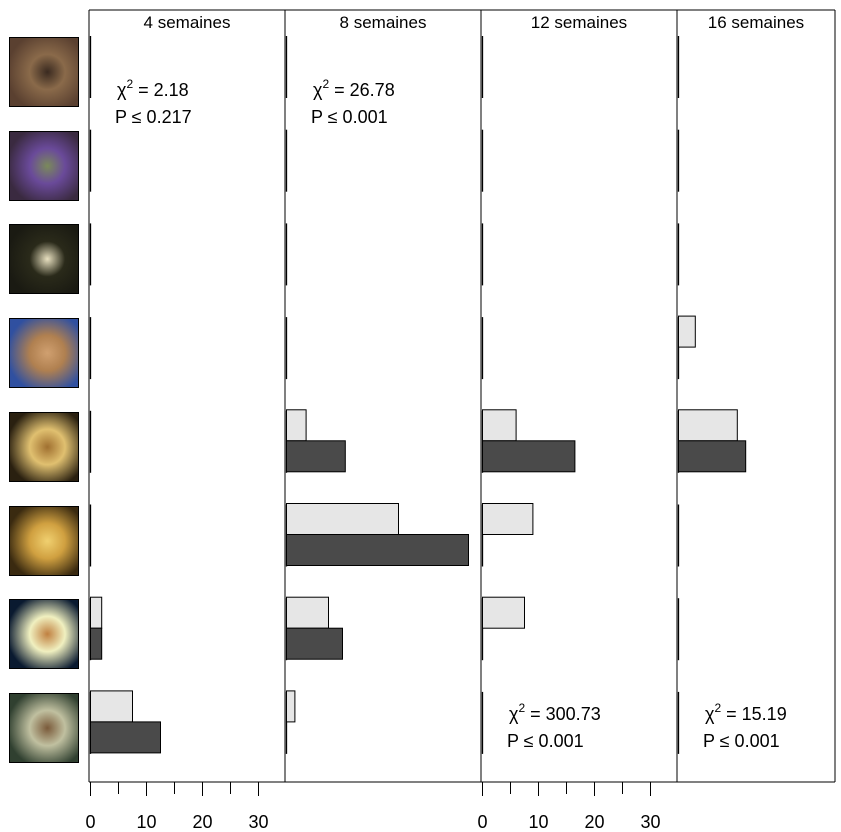 This screenshot has height=832, width=841. I want to click on seed-photo, so click(44, 727).